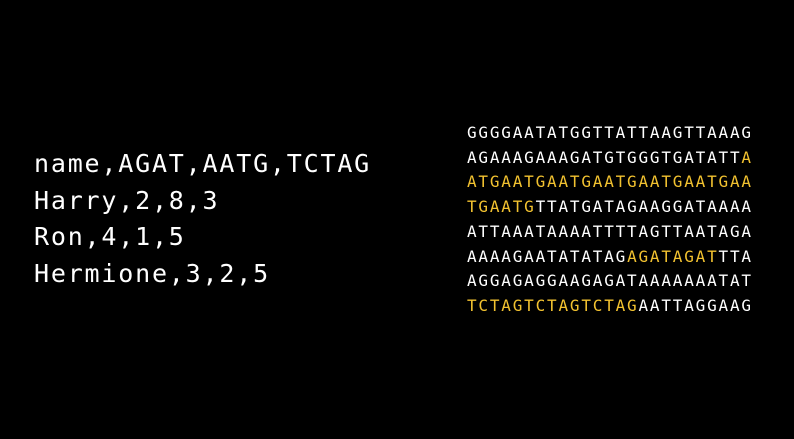 The image size is (794, 439). Describe the element at coordinates (127, 200) in the screenshot. I see `csv-line: Harry,2,8,3` at that location.